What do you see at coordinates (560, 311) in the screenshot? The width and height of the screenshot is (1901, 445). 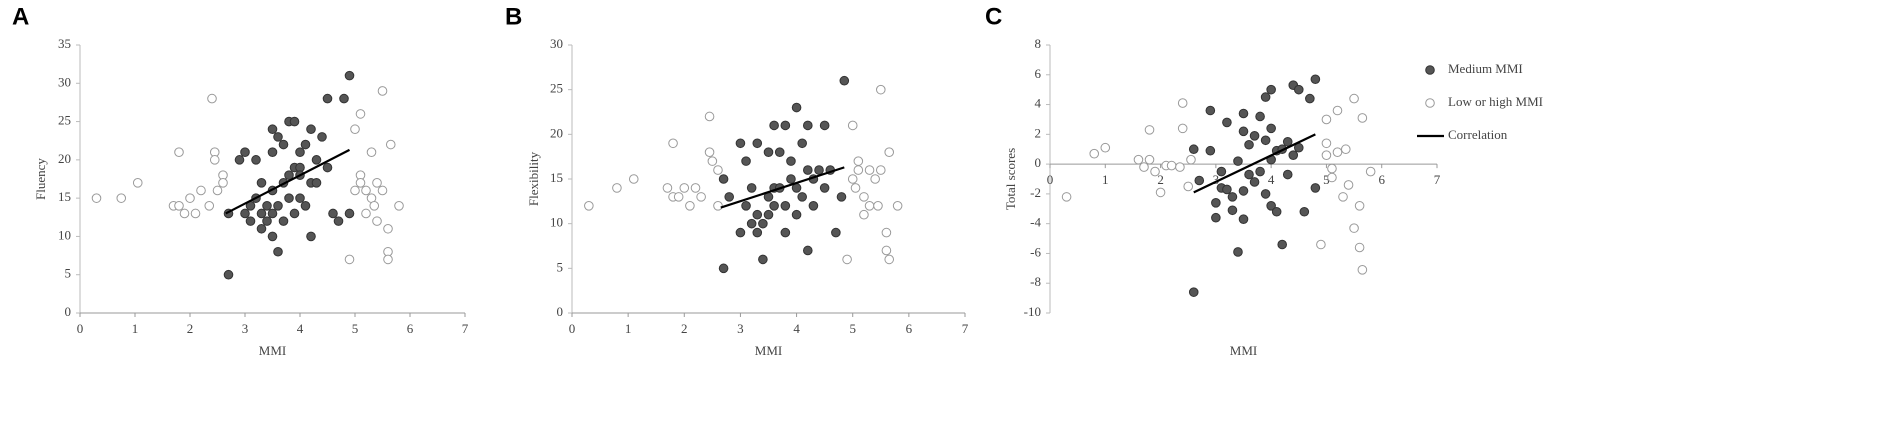 I see `y-tick-label: 0` at bounding box center [560, 311].